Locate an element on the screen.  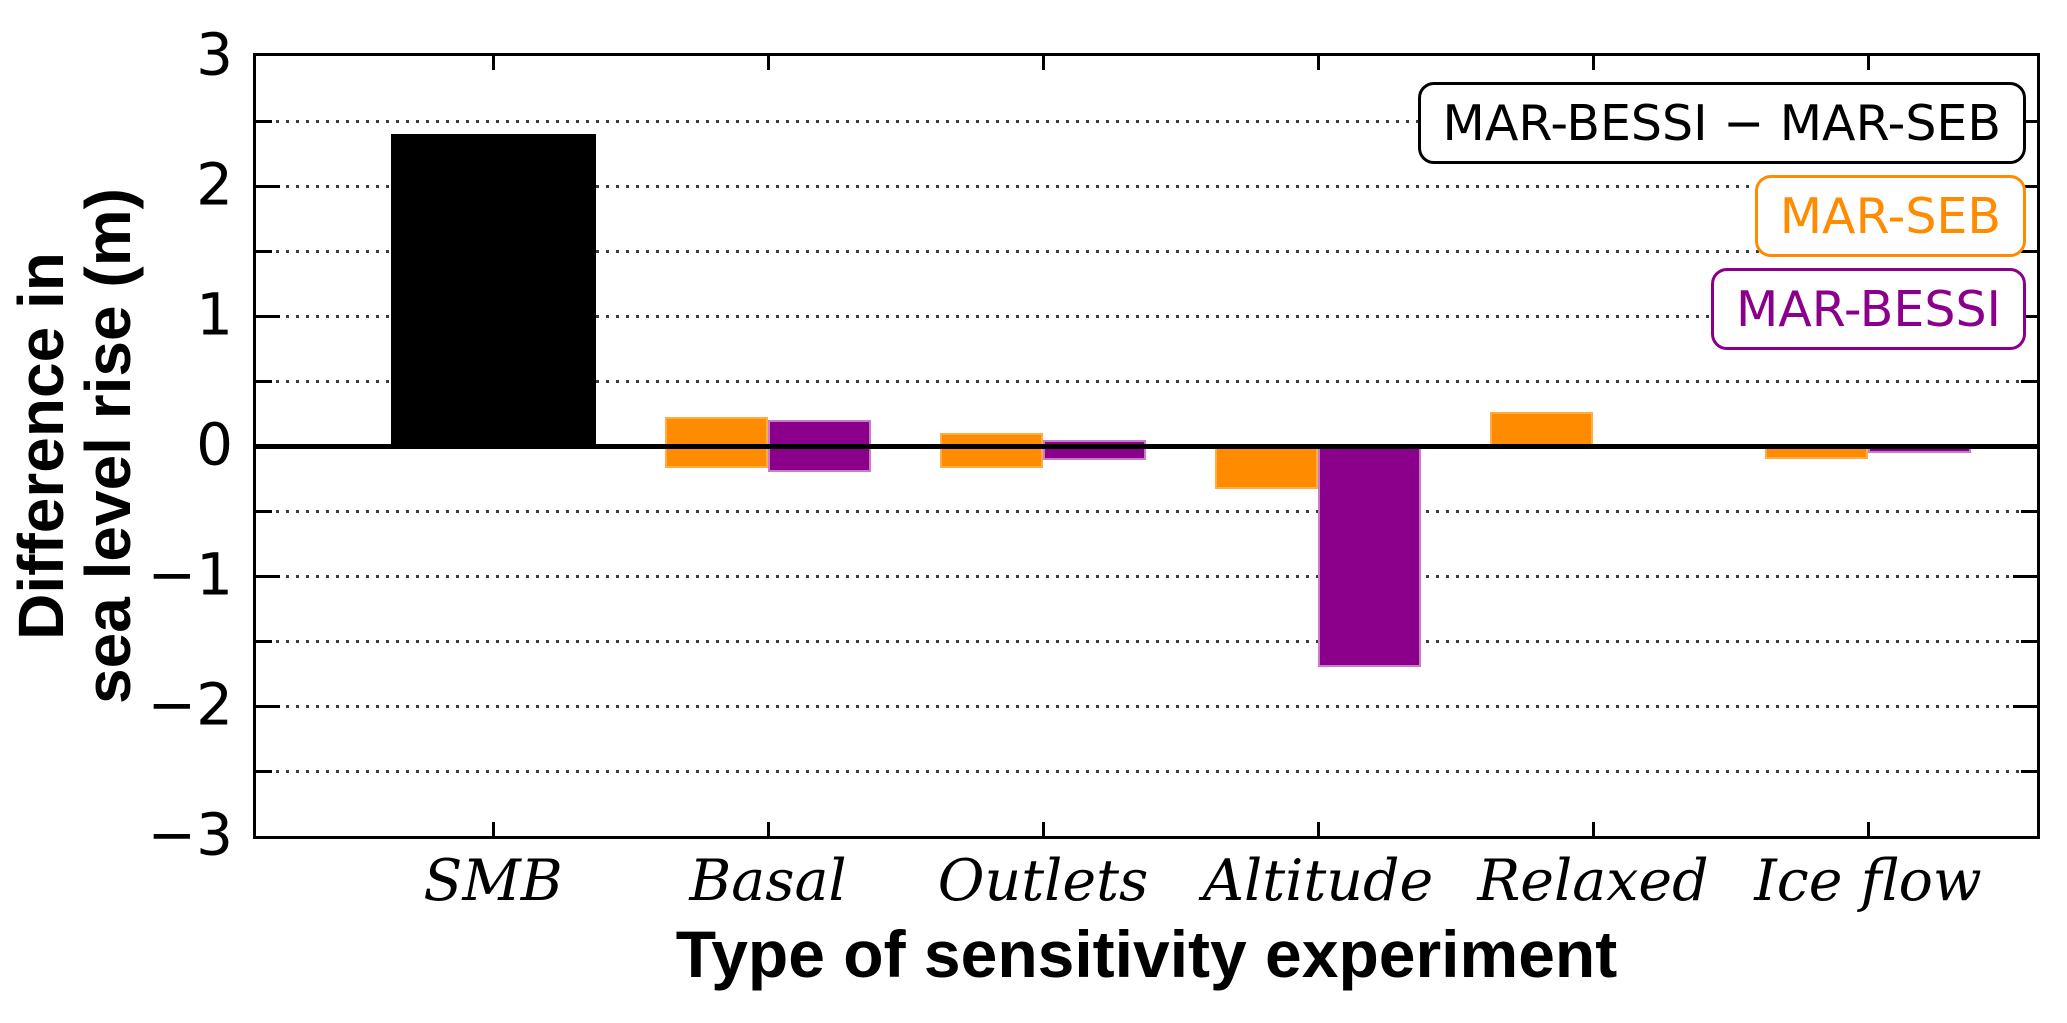
x-category-label: Relaxed is located at coordinates (1593, 881).